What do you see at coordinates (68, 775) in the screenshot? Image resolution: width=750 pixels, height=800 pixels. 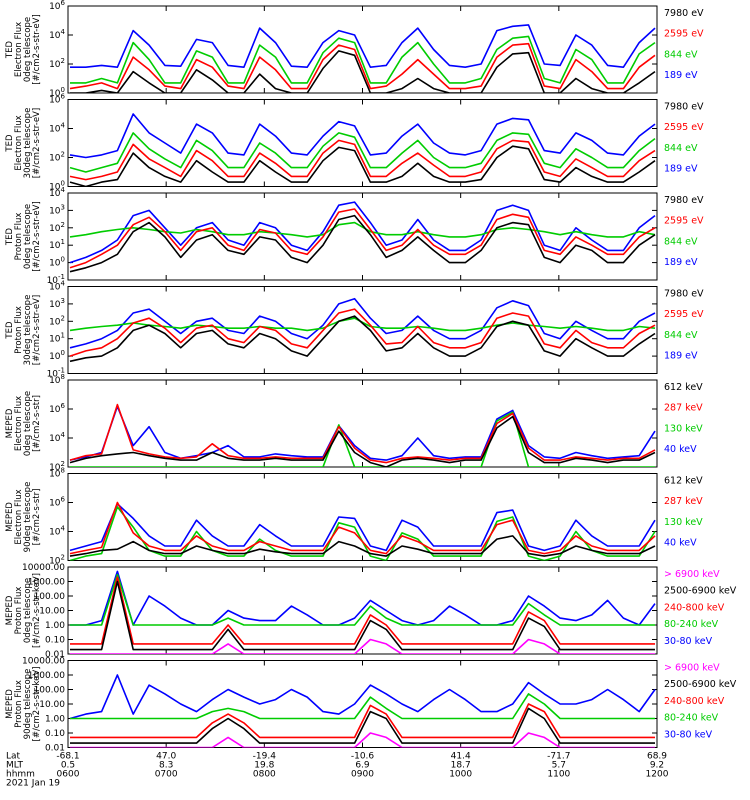 I see `time-tick-label: 0600` at bounding box center [68, 775].